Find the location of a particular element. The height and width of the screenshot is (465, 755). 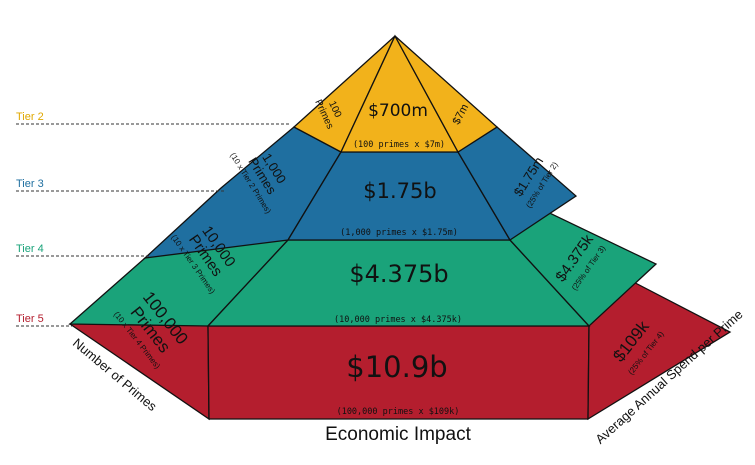

tier3-label: Tier 3 is located at coordinates (30, 184).